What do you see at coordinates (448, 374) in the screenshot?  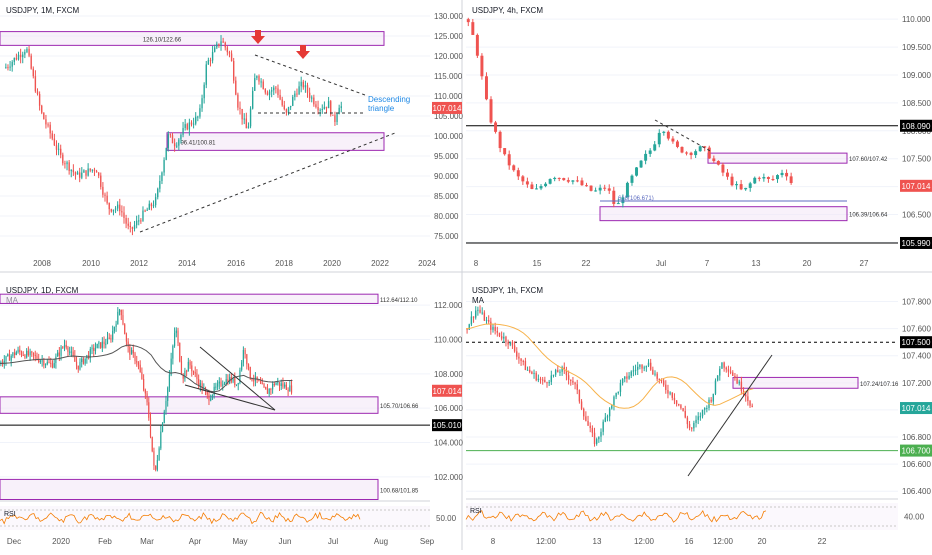 I see `y-tick-label: 108.000` at bounding box center [448, 374].